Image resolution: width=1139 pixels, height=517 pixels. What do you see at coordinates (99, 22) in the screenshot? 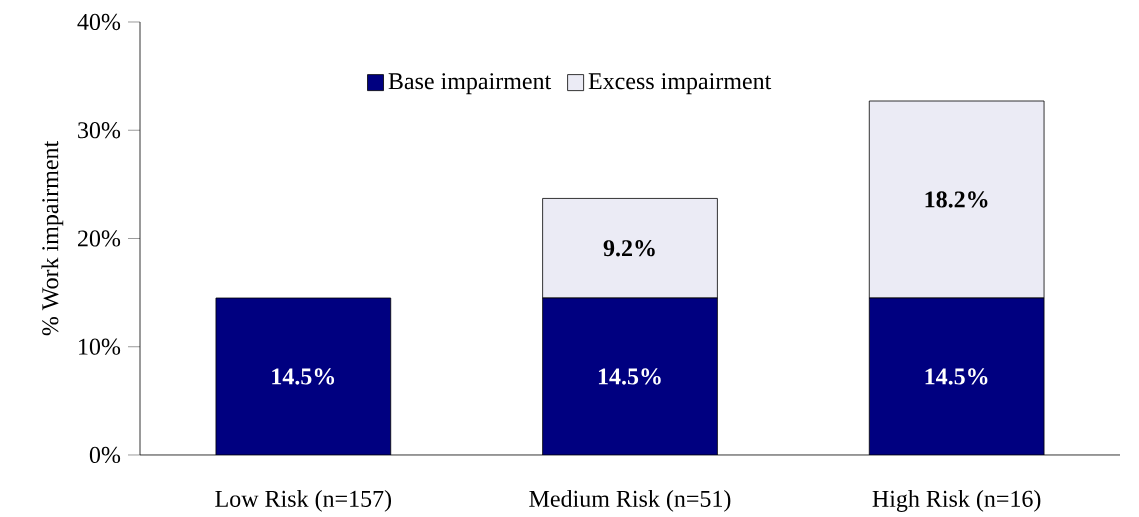
I see `y-tick-label: 40%` at bounding box center [99, 22].